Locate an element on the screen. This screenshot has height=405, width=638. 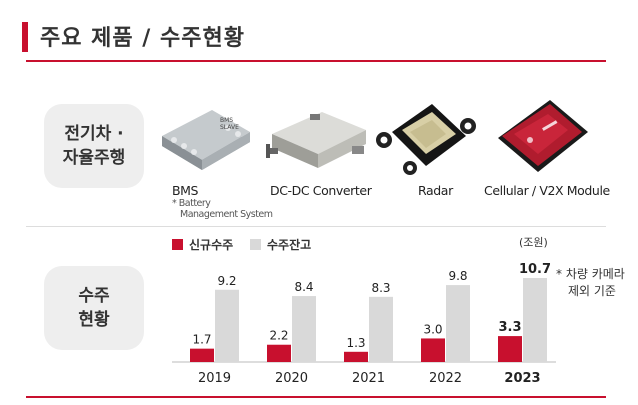
legend-swatch-new-orders is located at coordinates (177, 244).